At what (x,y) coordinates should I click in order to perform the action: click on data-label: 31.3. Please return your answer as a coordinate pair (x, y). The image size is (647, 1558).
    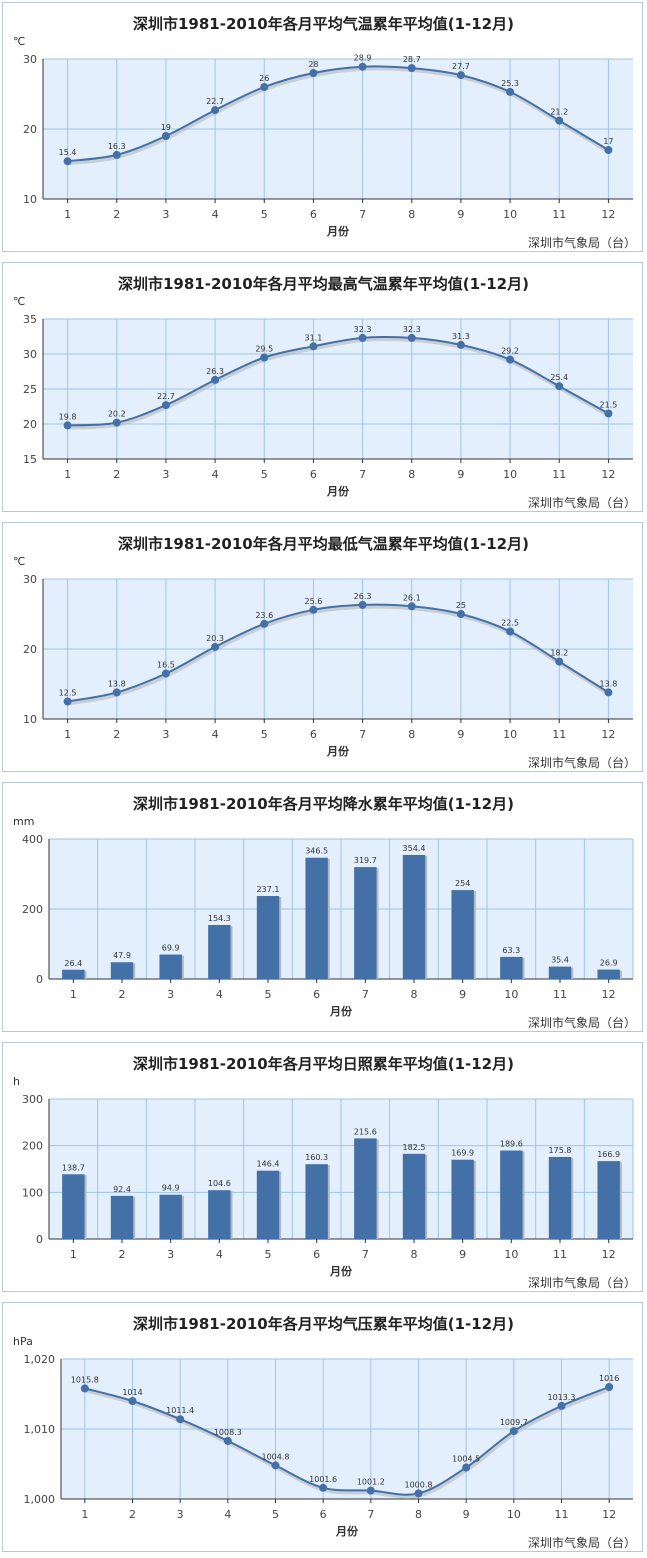
    Looking at the image, I should click on (461, 336).